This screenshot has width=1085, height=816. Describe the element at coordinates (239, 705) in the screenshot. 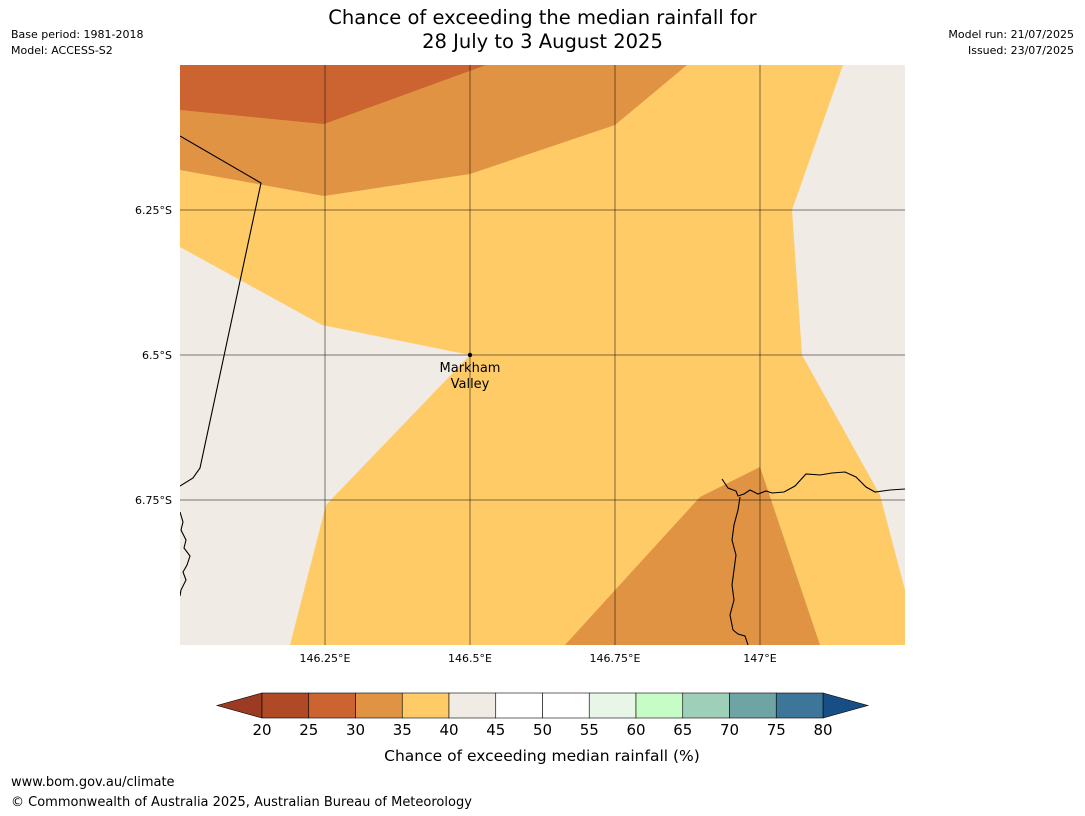

I see `colorbar-under-arrow` at that location.